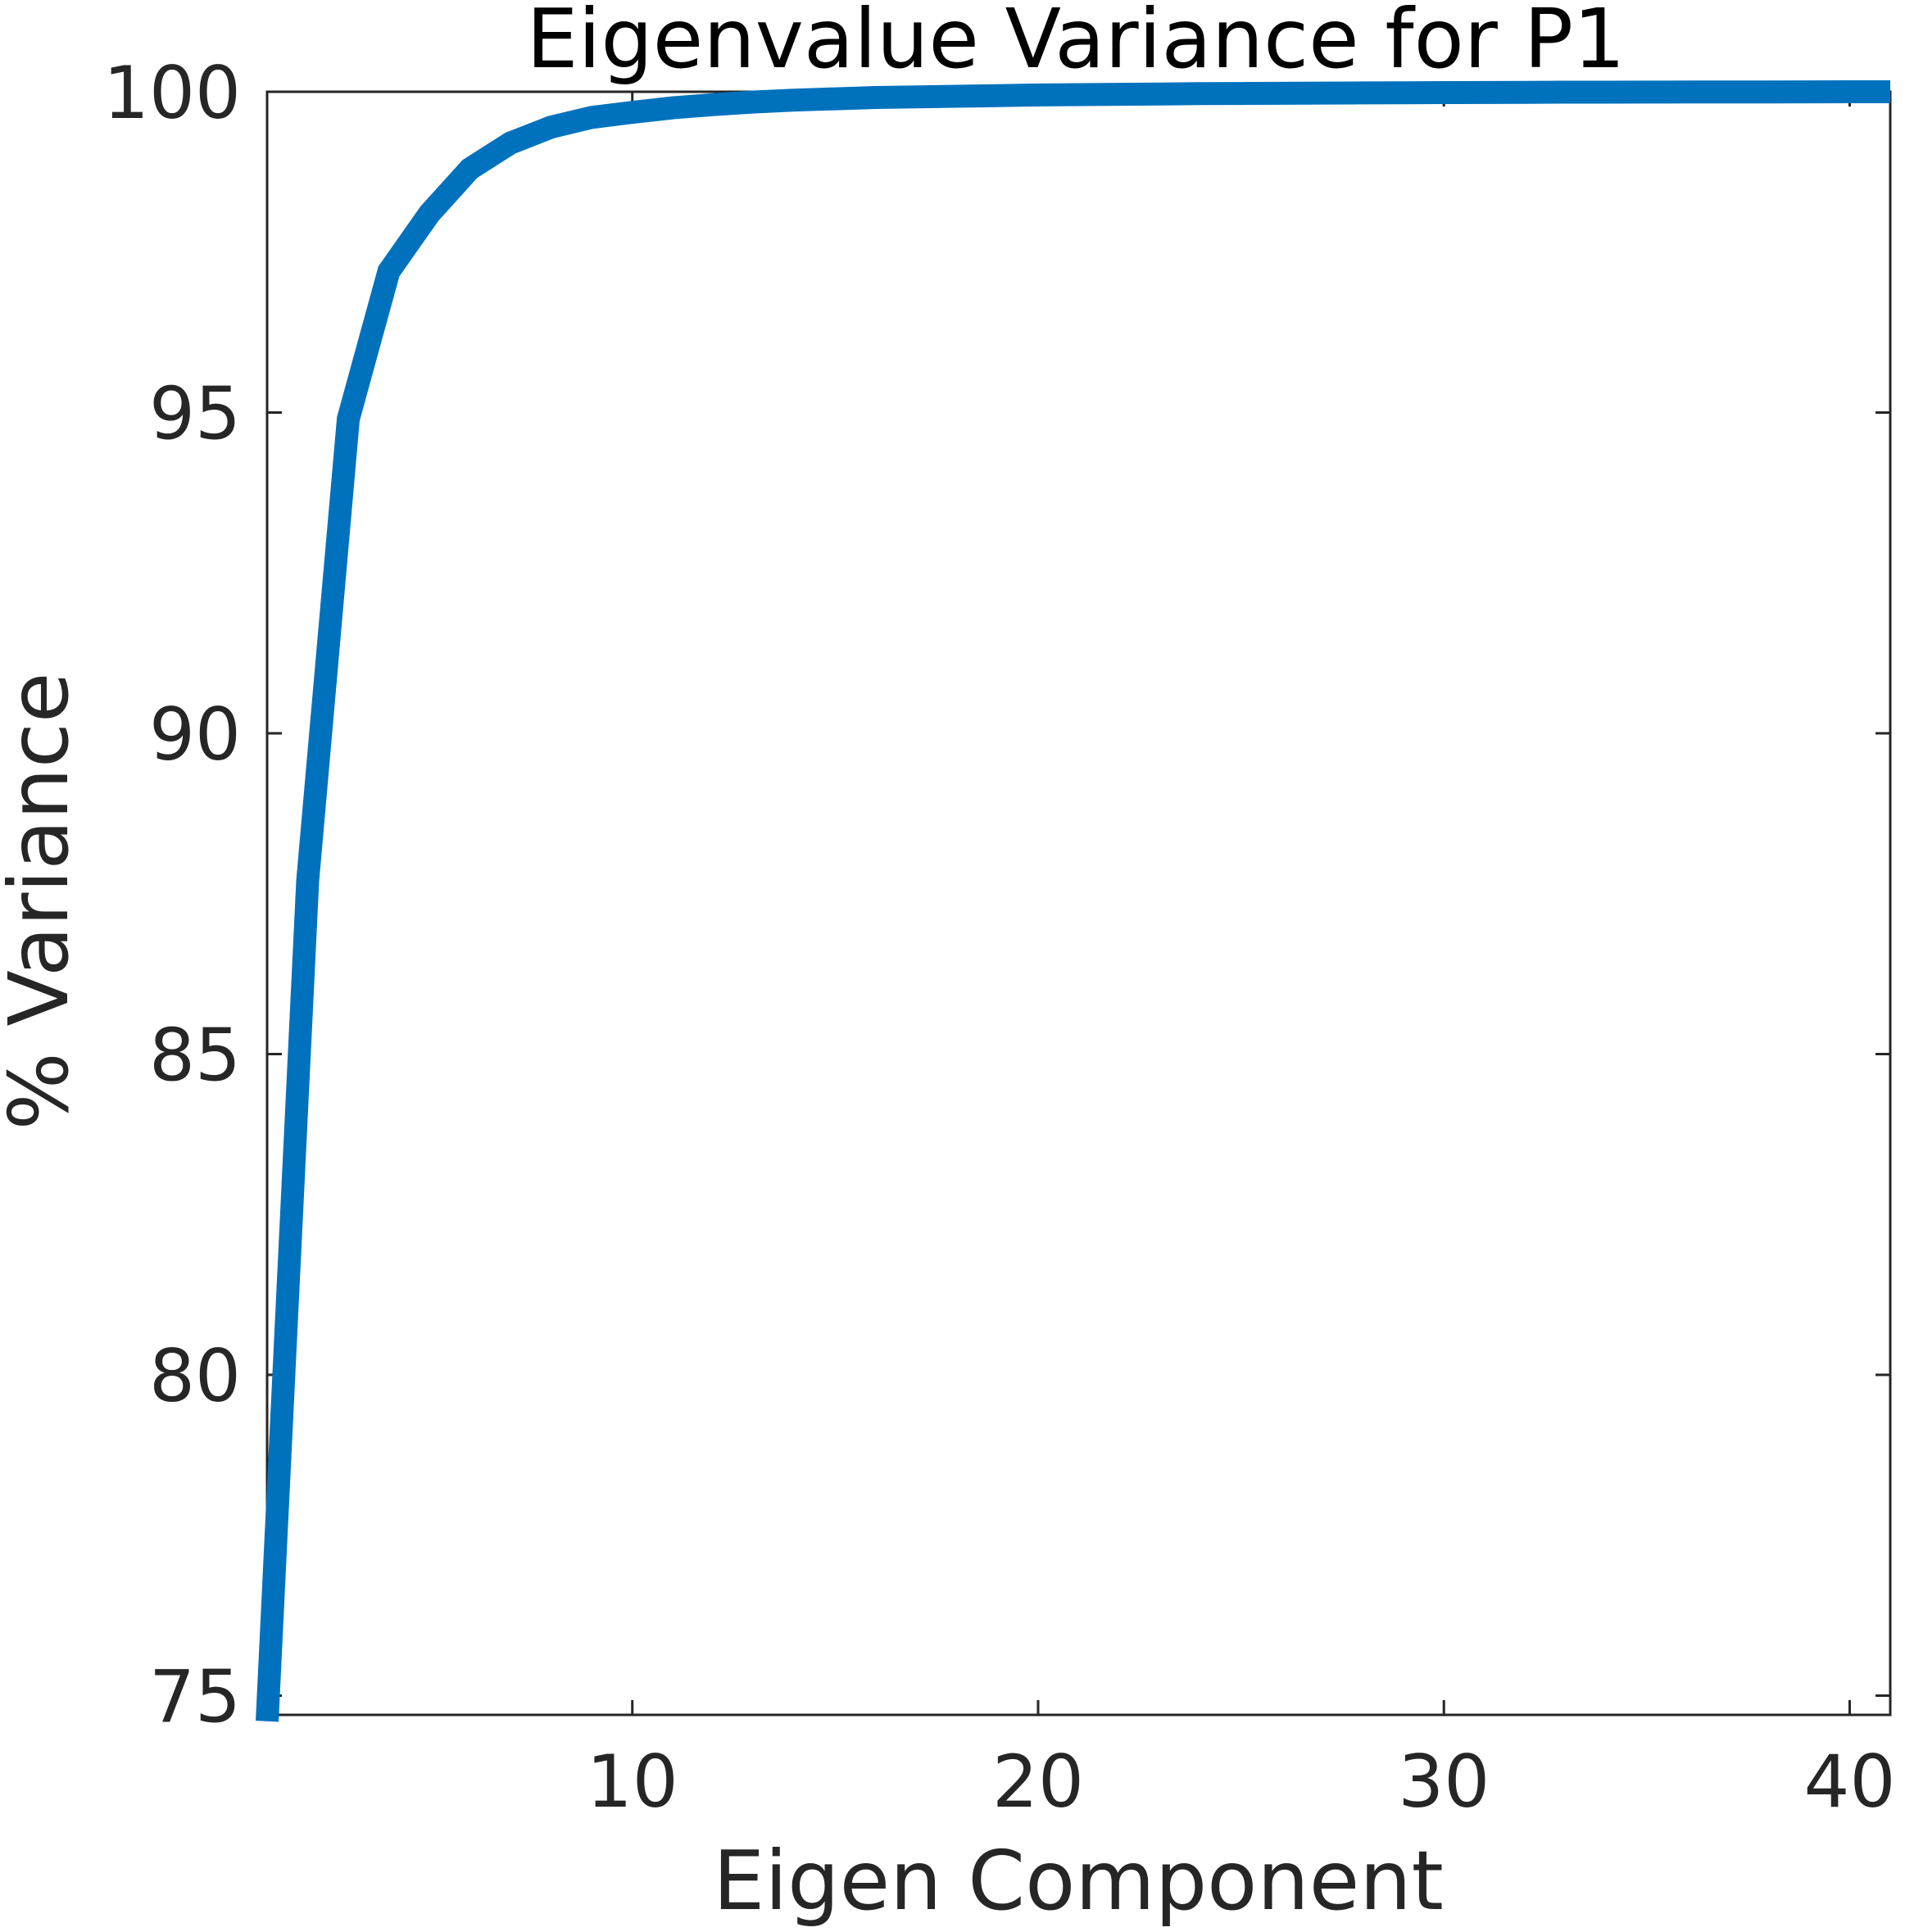 The image size is (1905, 1932). I want to click on x-tick-label: 20, so click(1038, 1781).